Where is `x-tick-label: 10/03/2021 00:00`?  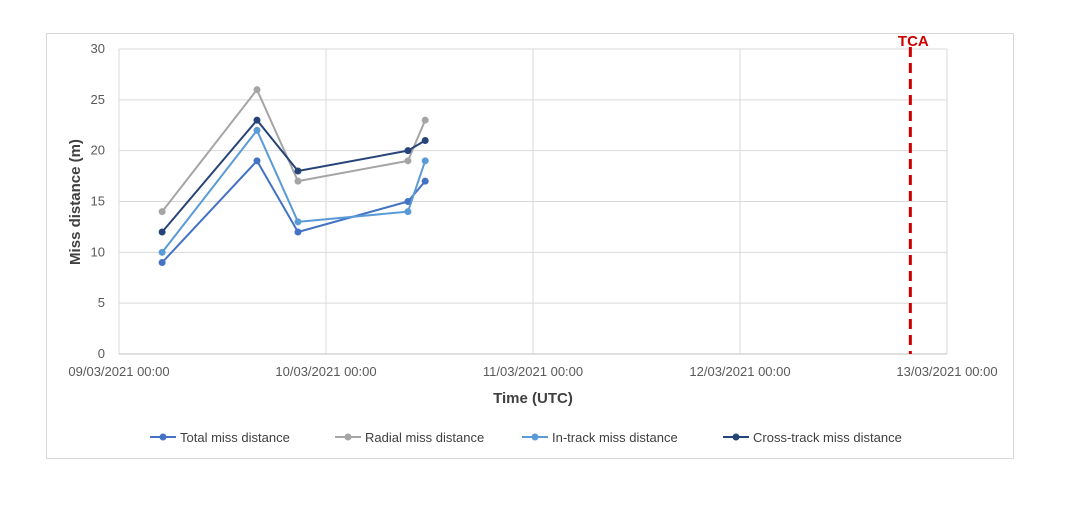 x-tick-label: 10/03/2021 00:00 is located at coordinates (325, 371).